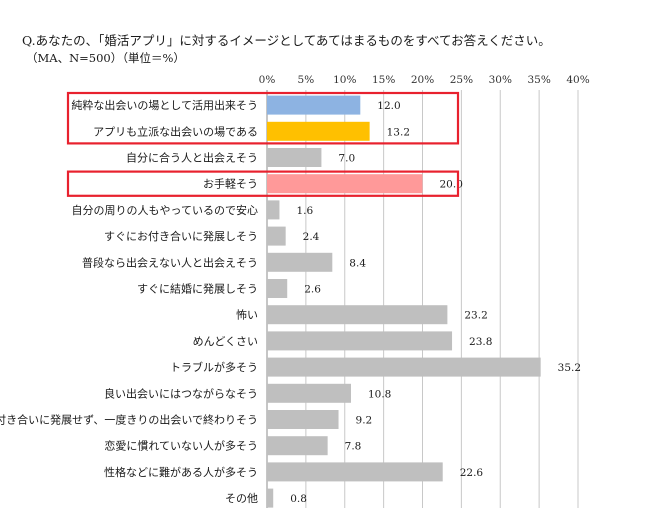 The width and height of the screenshot is (650, 523). What do you see at coordinates (577, 80) in the screenshot?
I see `x-tick-label: 40%` at bounding box center [577, 80].